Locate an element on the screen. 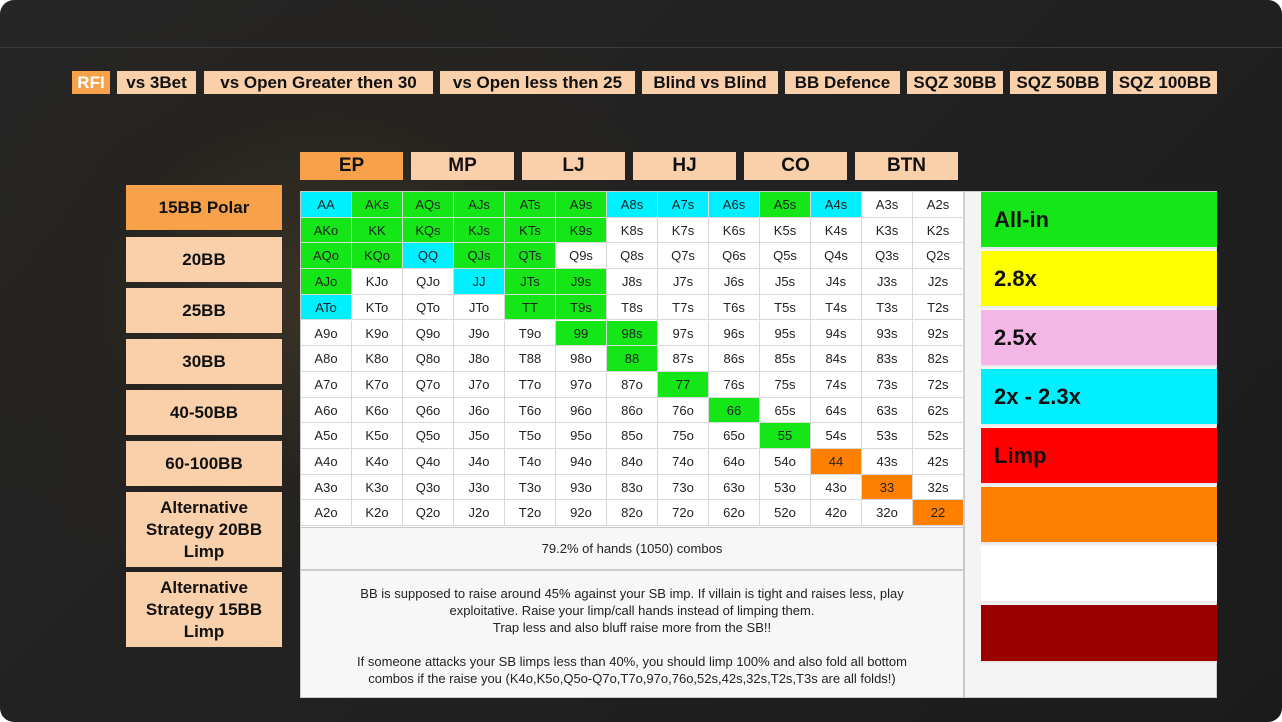  hand-cell: KQs is located at coordinates (428, 230).